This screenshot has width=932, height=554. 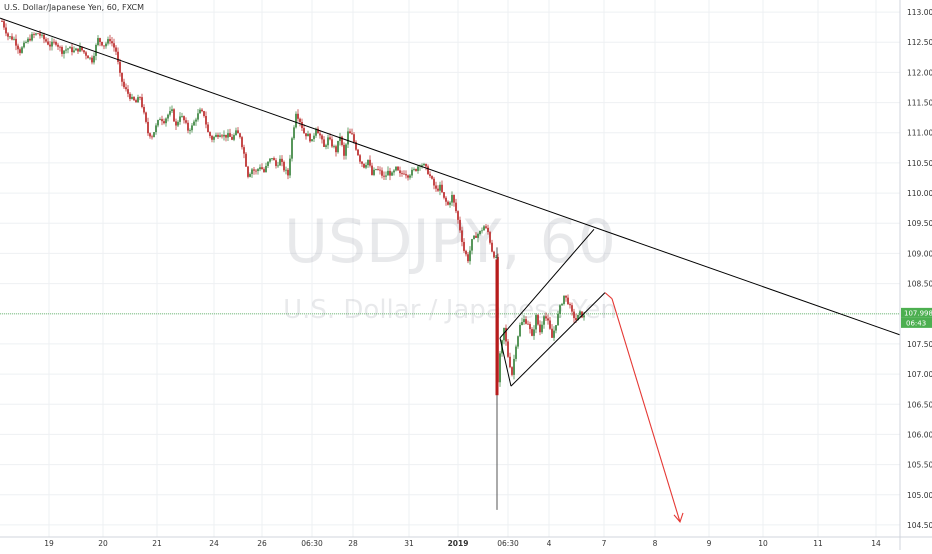 What do you see at coordinates (709, 543) in the screenshot?
I see `x-tick-label: 9` at bounding box center [709, 543].